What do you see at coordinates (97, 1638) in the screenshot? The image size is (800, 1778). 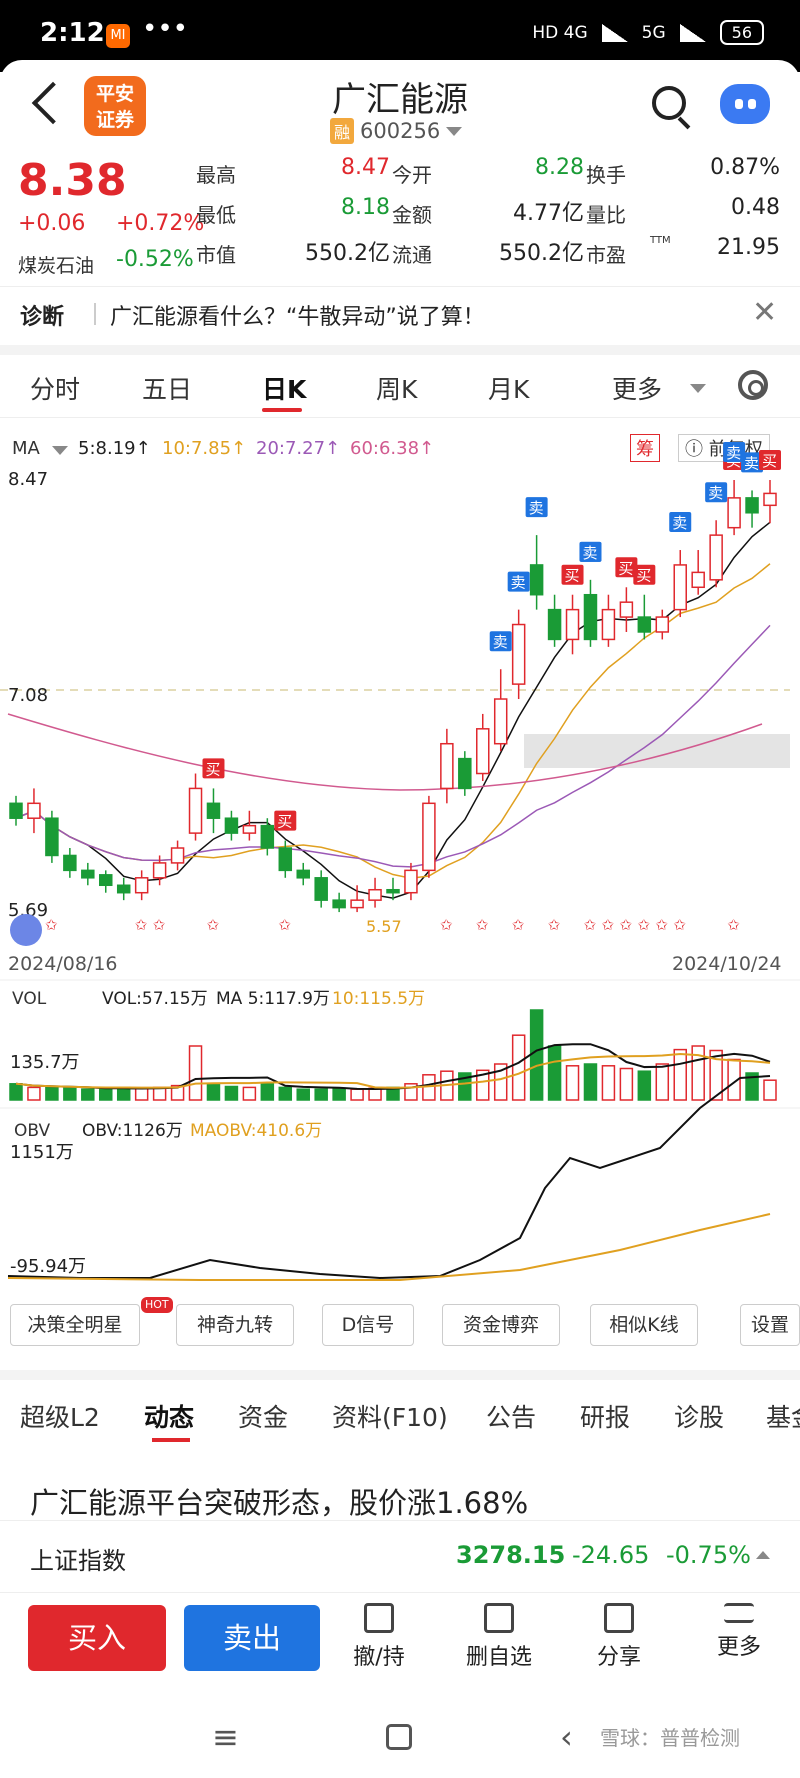 I see `buy-button: 买入` at bounding box center [97, 1638].